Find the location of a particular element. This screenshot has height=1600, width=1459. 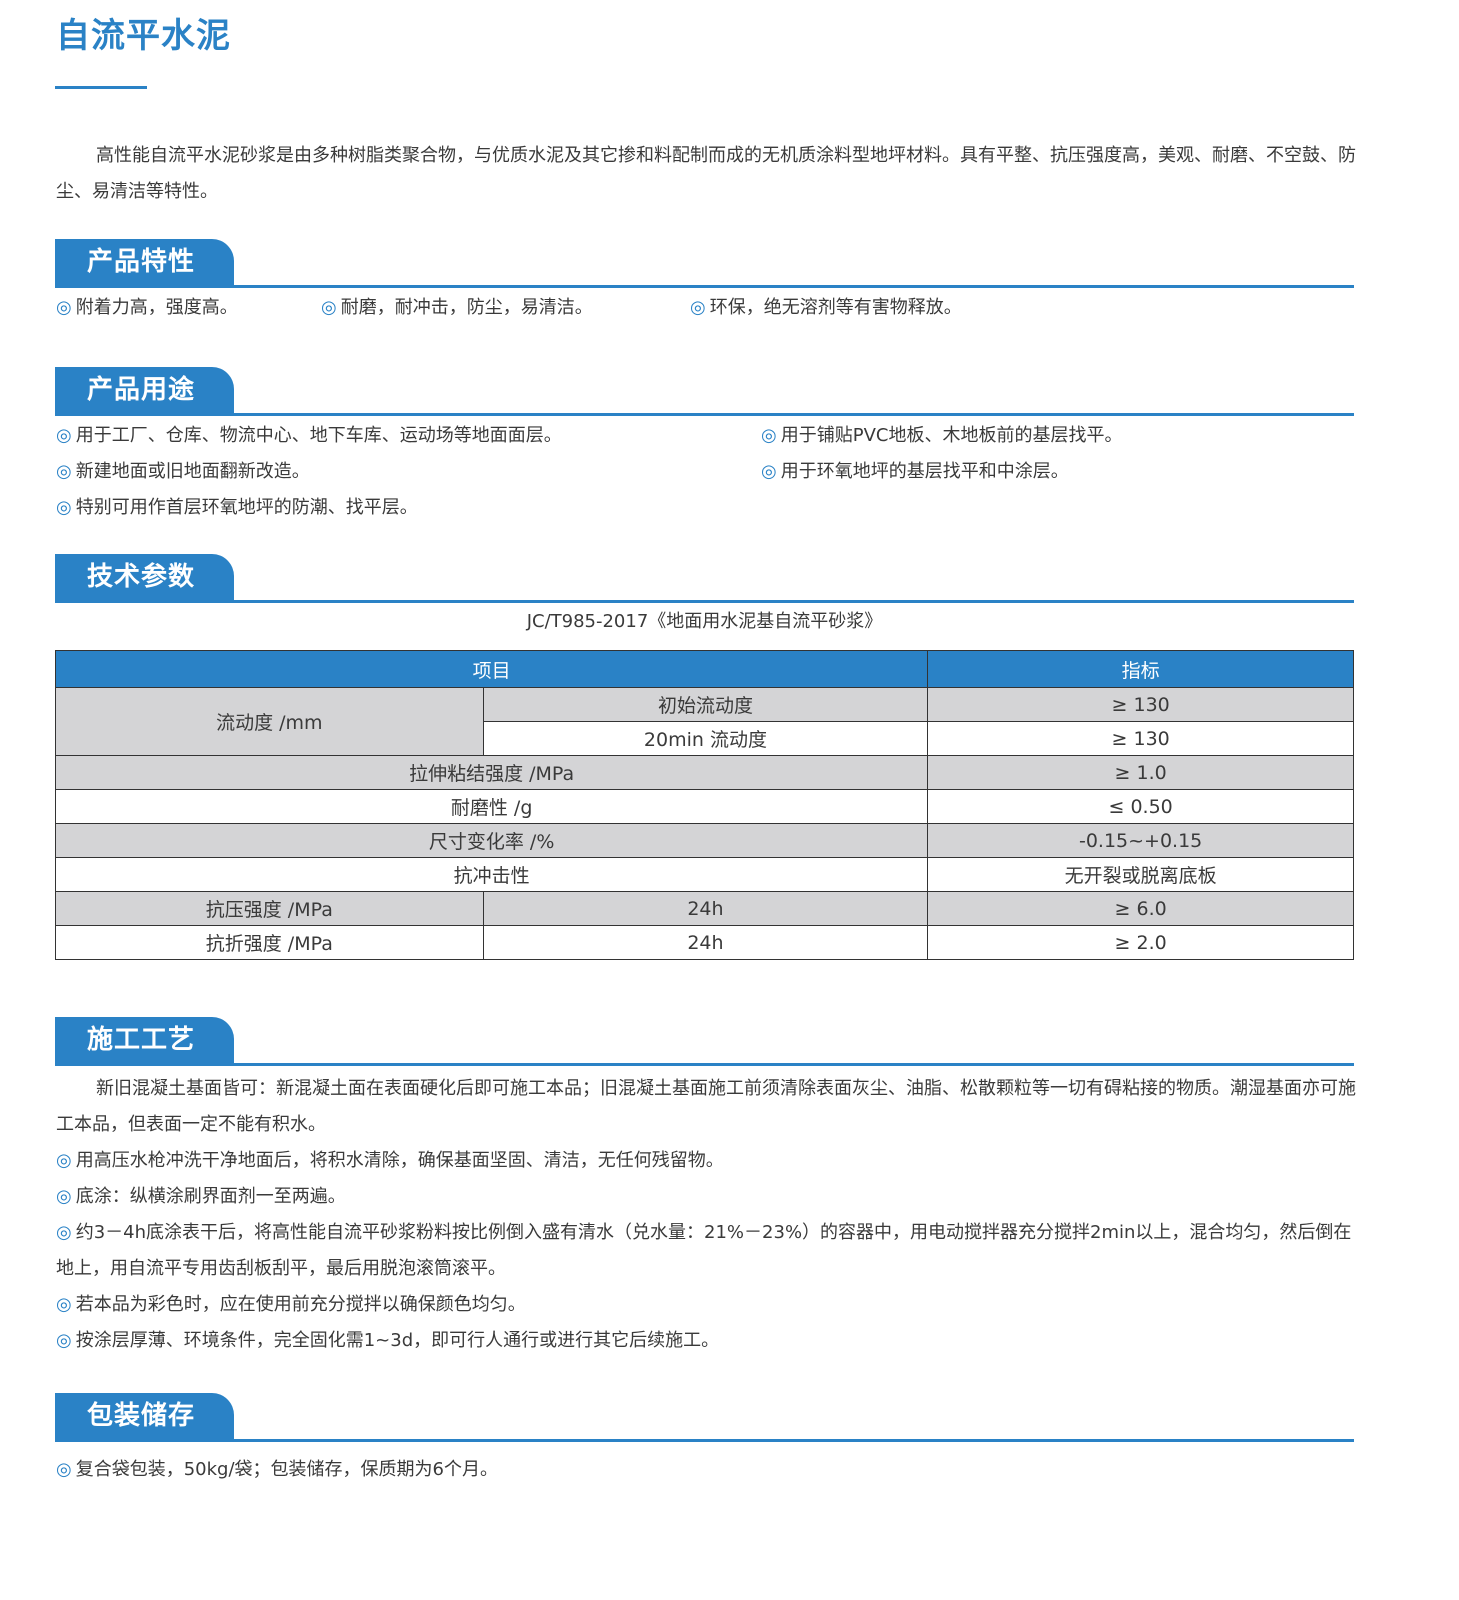

cell: ≥ 6.0 is located at coordinates (1140, 908).